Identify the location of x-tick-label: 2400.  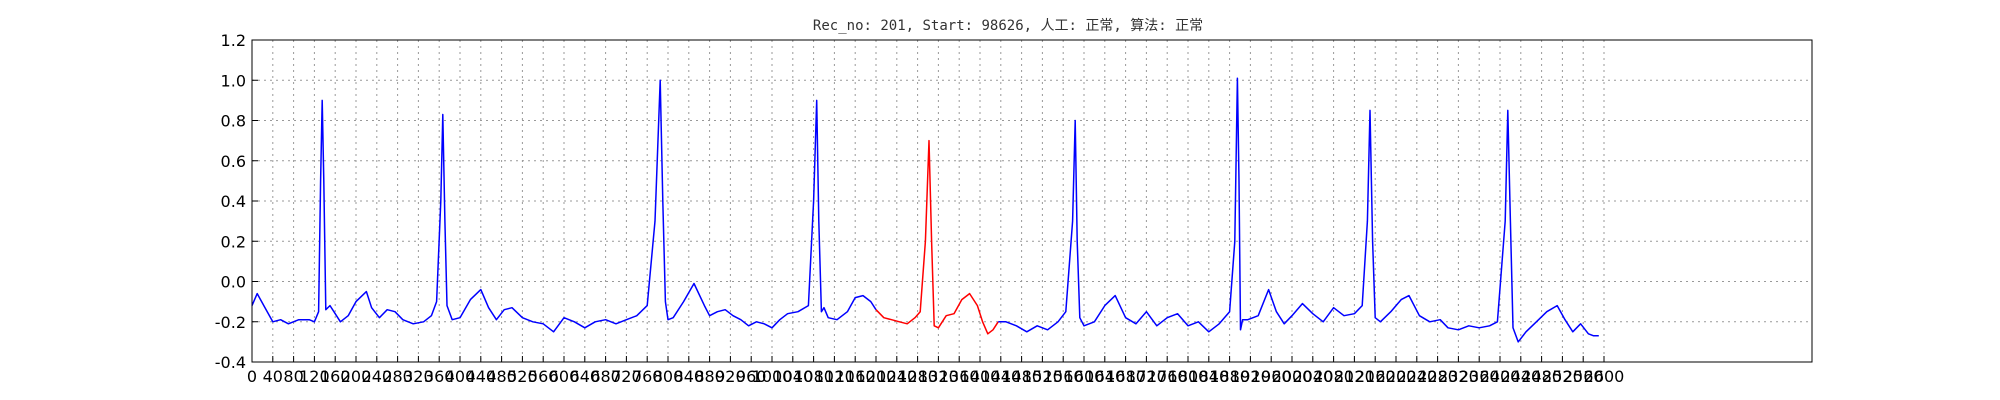
(1500, 376).